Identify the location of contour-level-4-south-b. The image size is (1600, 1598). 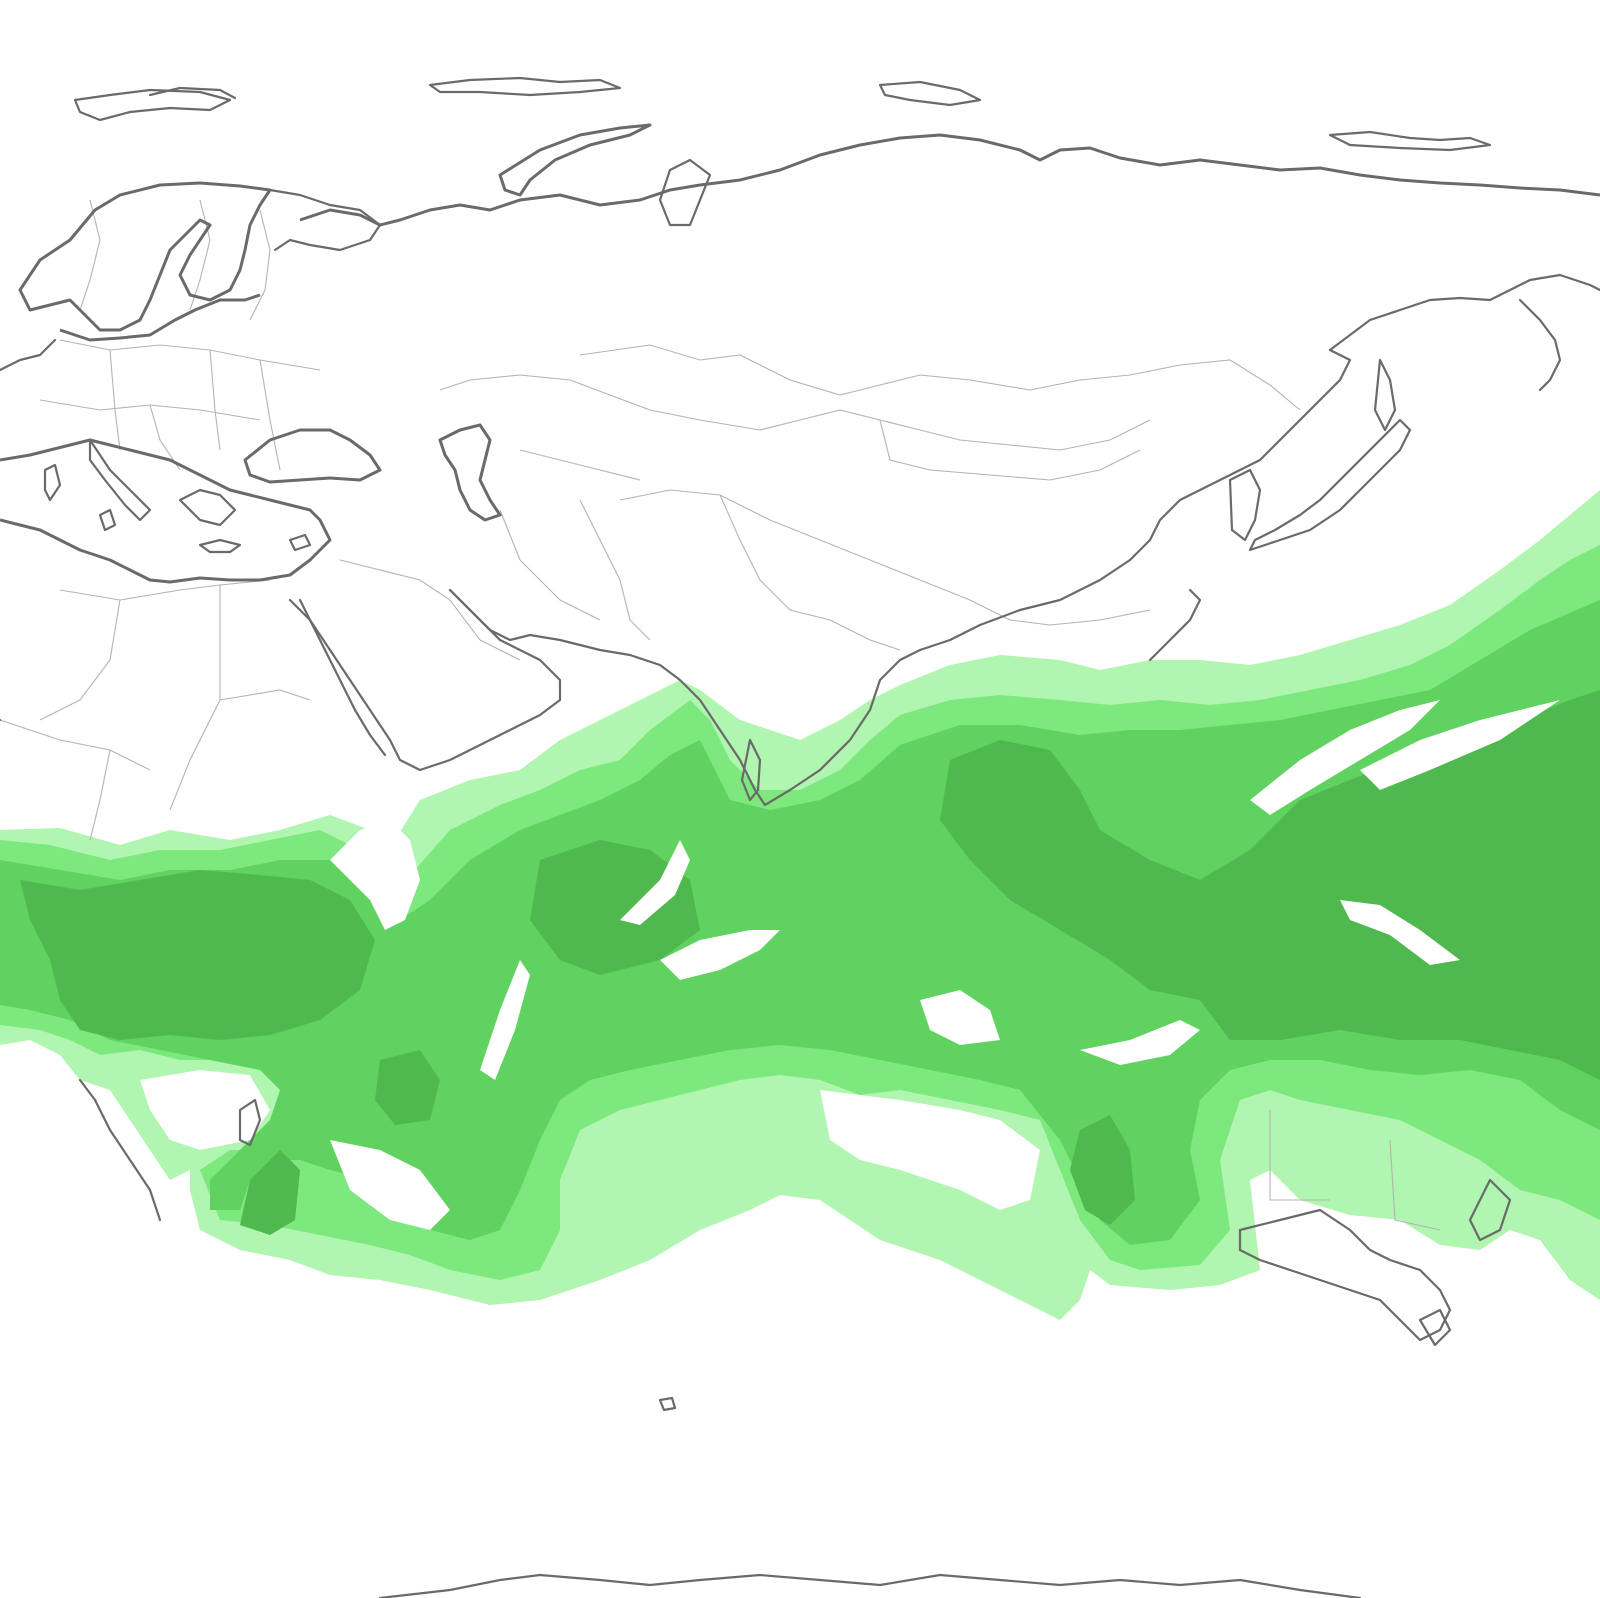
(407, 1087).